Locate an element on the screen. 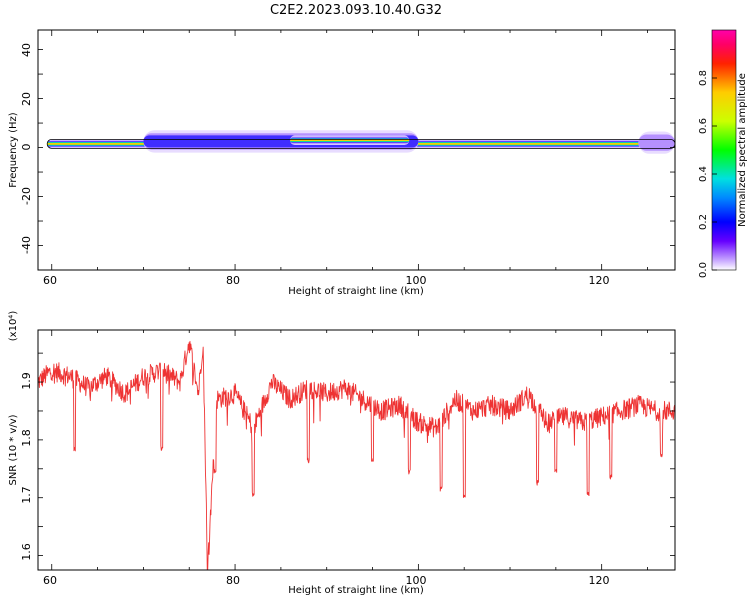 The width and height of the screenshot is (750, 600). spectrogram-y-tick-label: 40 is located at coordinates (26, 50).